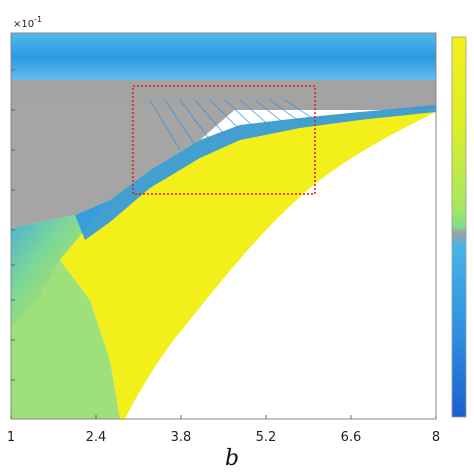 The image size is (474, 474). Describe the element at coordinates (181, 437) in the screenshot. I see `x-tick-label-2: 3.8` at that location.